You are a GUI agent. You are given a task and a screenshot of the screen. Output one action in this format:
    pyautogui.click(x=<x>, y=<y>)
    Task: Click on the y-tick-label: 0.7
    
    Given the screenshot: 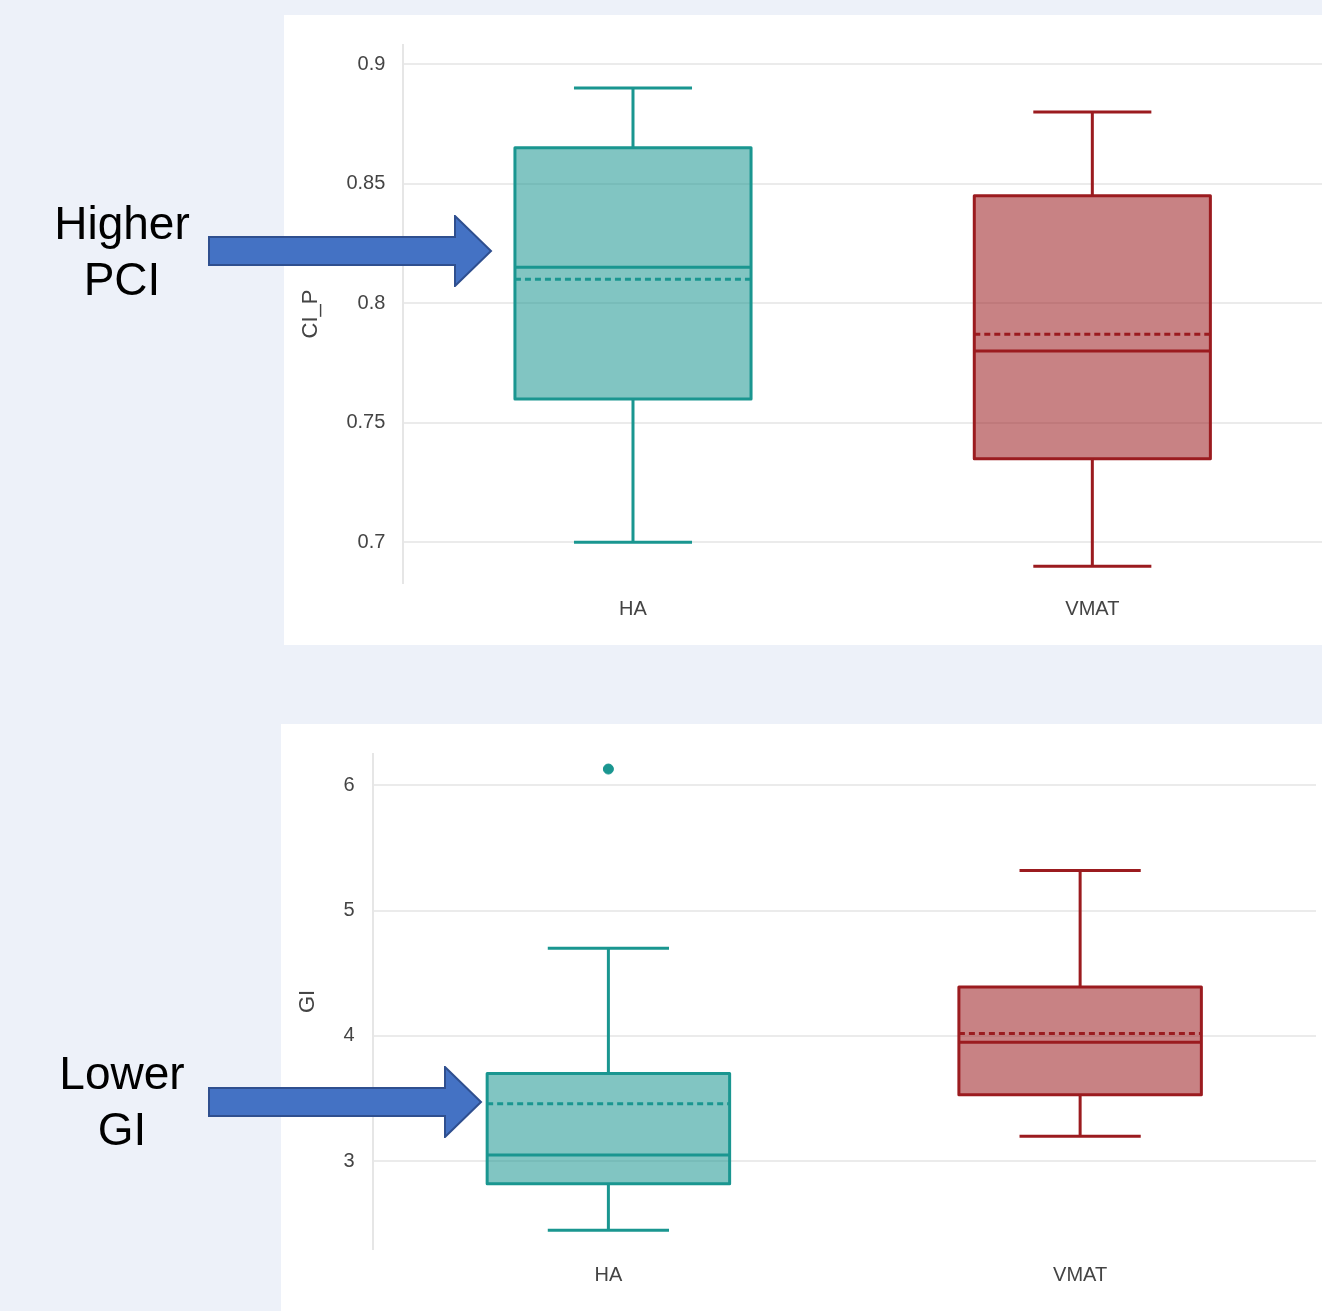 What is the action you would take?
    pyautogui.click(x=371, y=540)
    